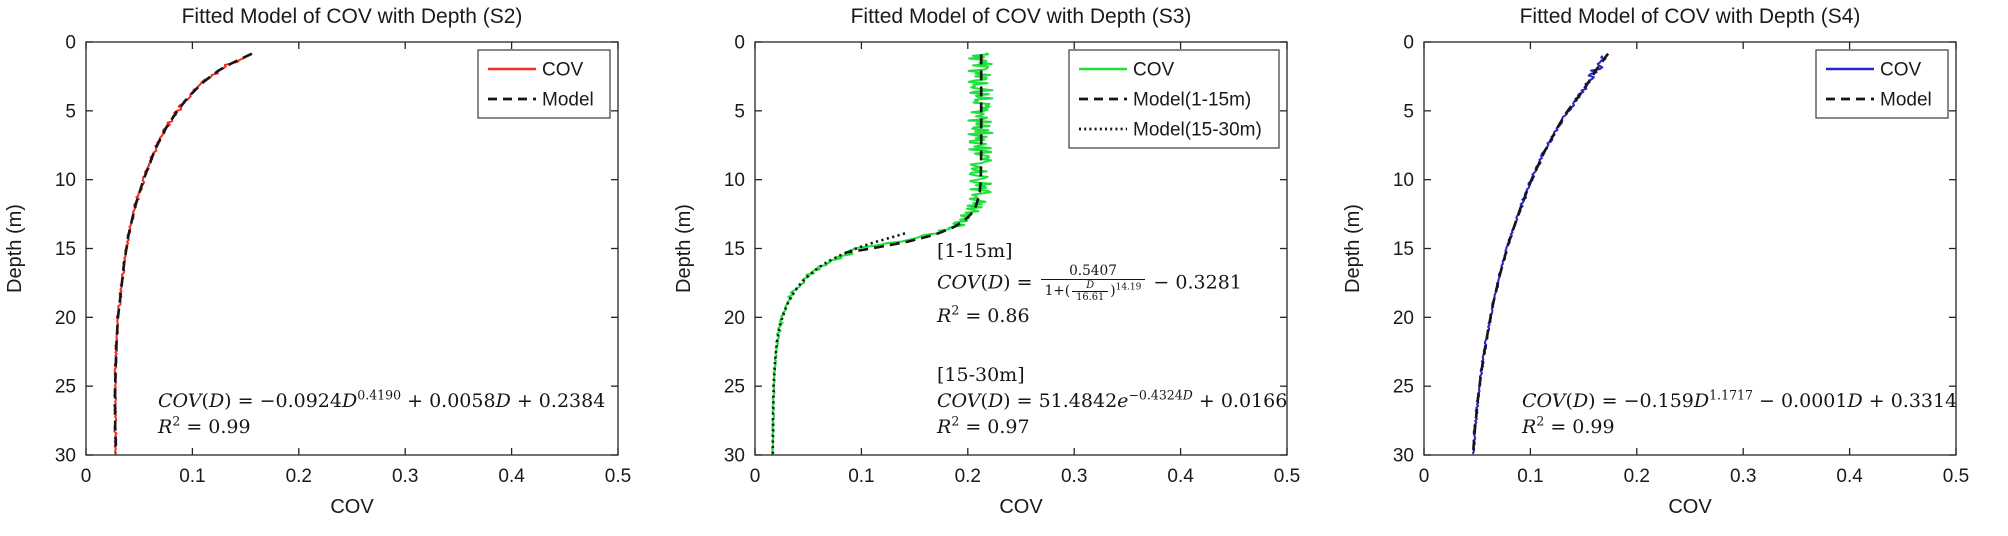  I want to click on equation-line: [15-30m], so click(1112, 375).